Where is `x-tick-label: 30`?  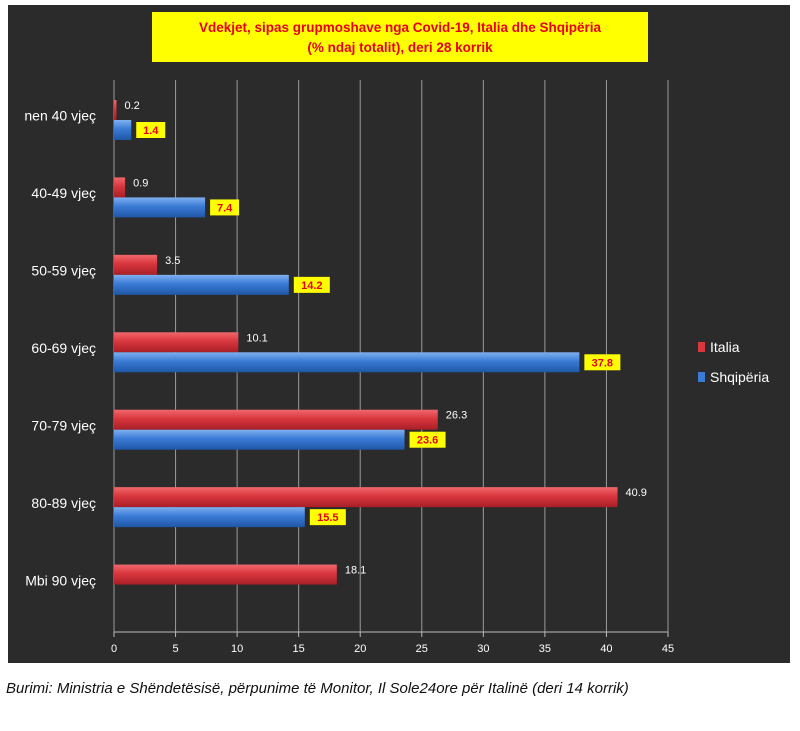
x-tick-label: 30 is located at coordinates (483, 649).